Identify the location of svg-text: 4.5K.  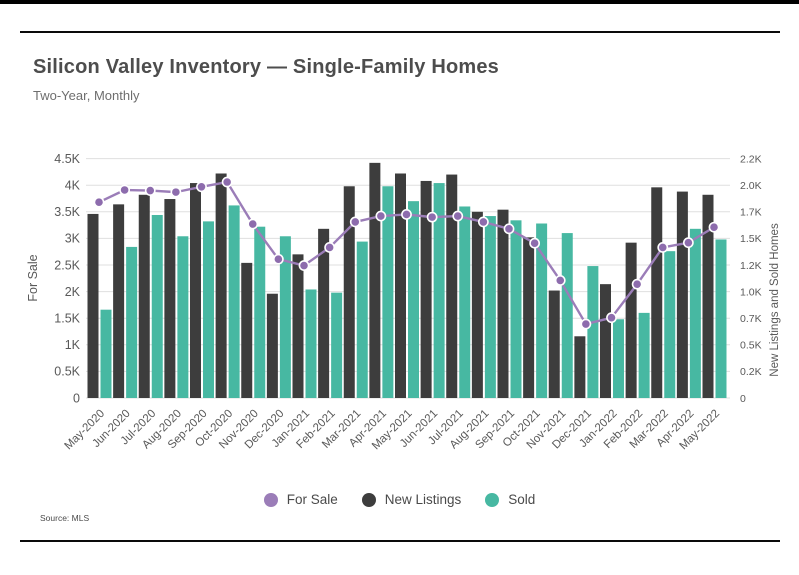
(67, 159).